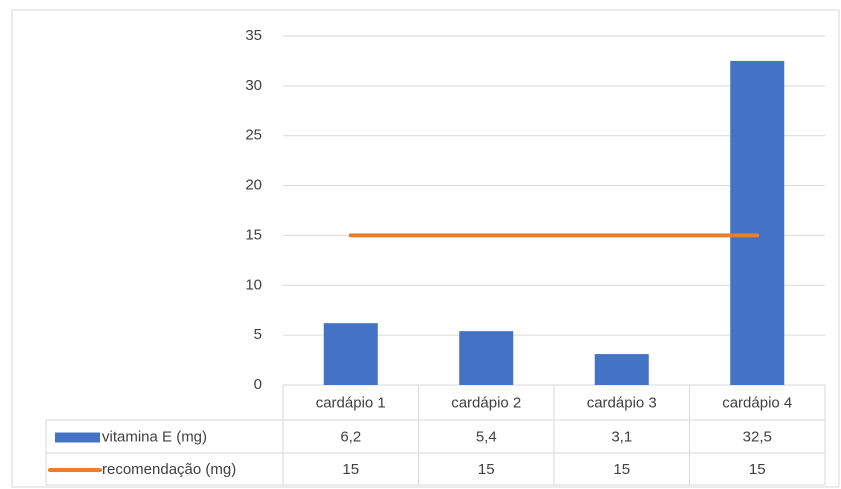  Describe the element at coordinates (486, 436) in the screenshot. I see `table-value: 5,4` at that location.